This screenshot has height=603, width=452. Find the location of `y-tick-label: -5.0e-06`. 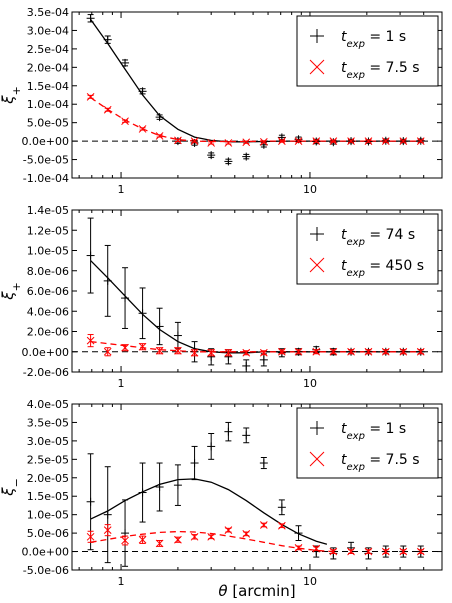

y-tick-label: -5.0e-06 is located at coordinates (46, 570).